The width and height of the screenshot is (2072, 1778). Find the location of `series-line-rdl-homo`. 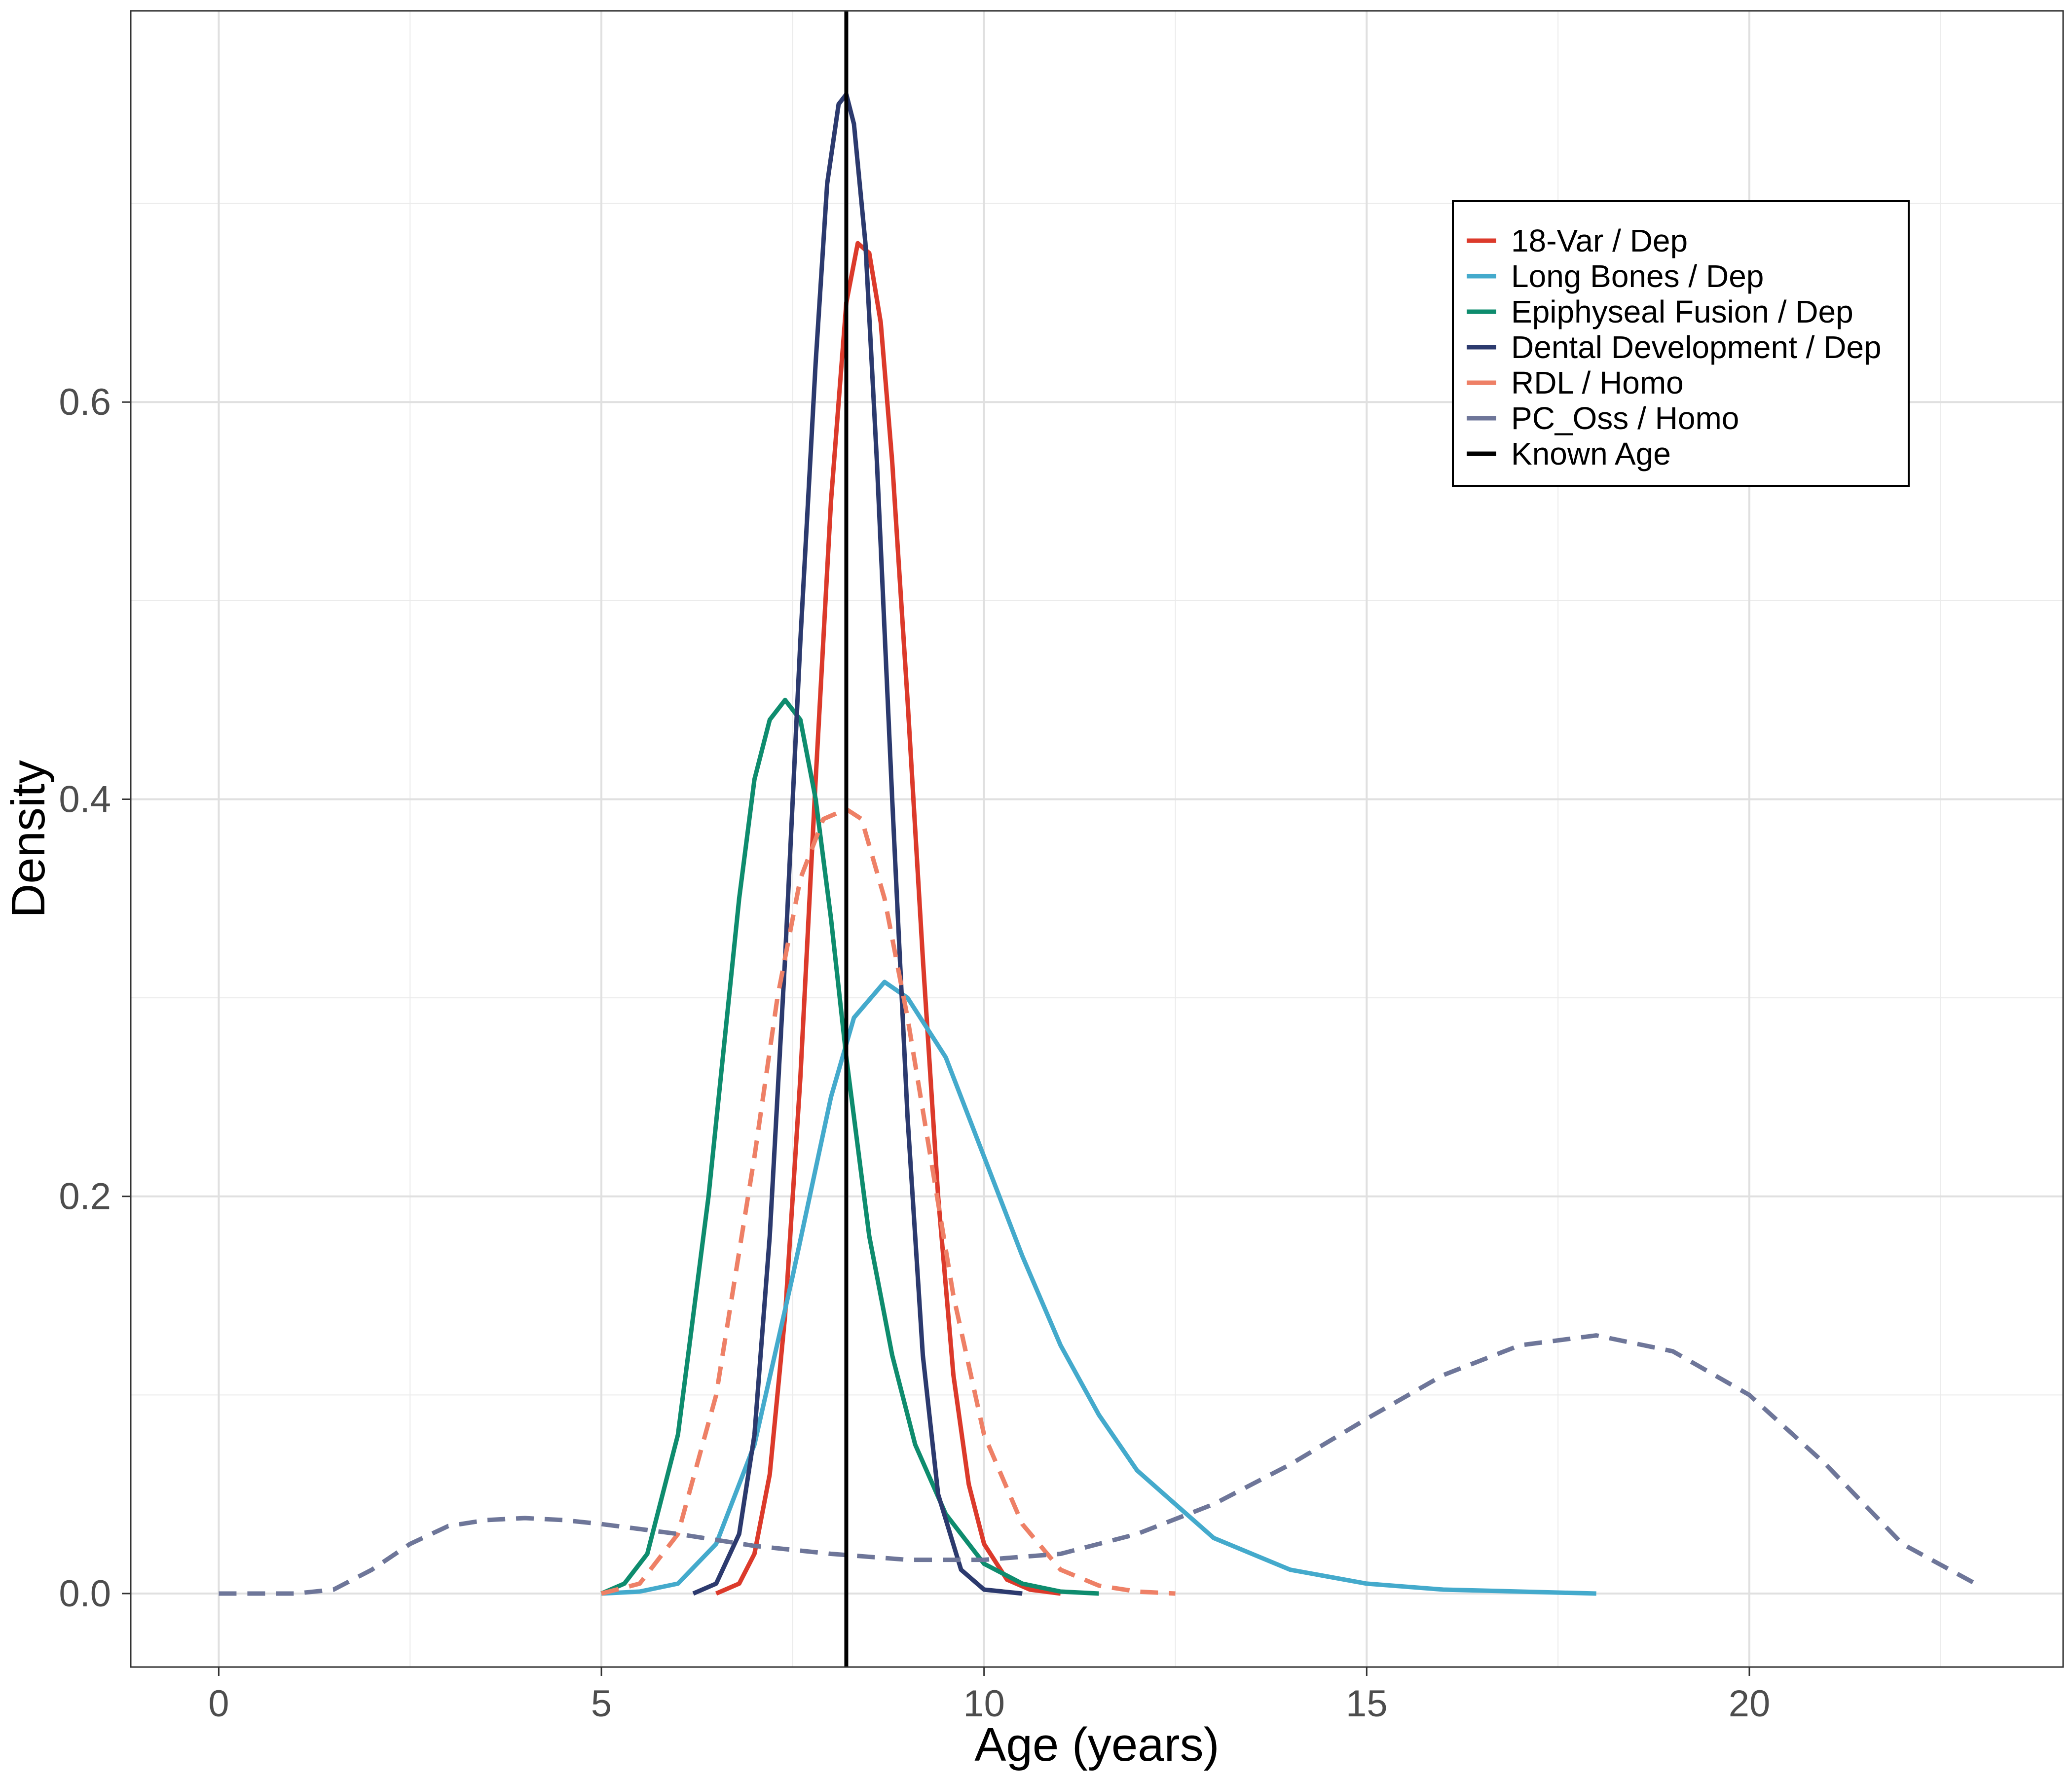

series-line-rdl-homo is located at coordinates (888, 1201).